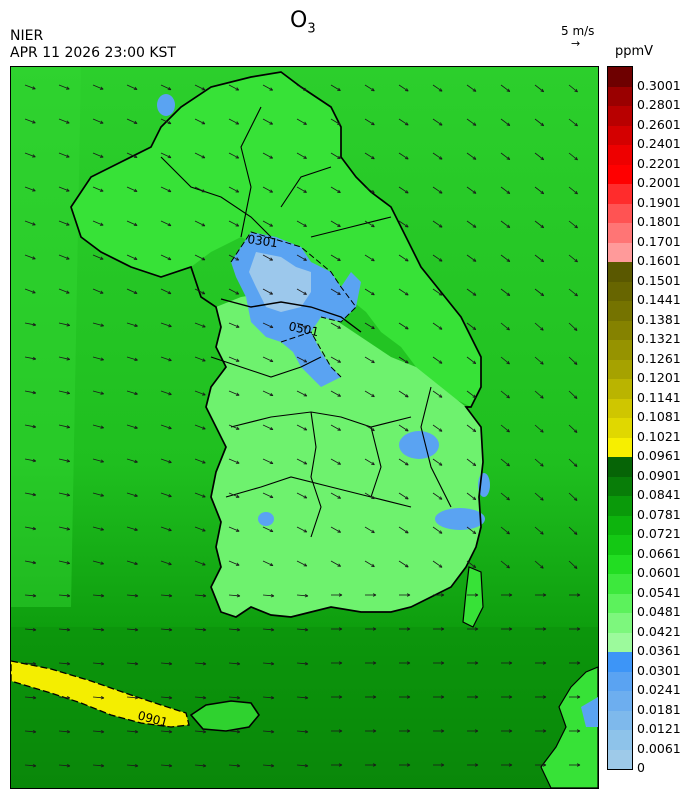 This screenshot has width=692, height=798. I want to click on colorbar-tick-label: 0.2801, so click(659, 104).